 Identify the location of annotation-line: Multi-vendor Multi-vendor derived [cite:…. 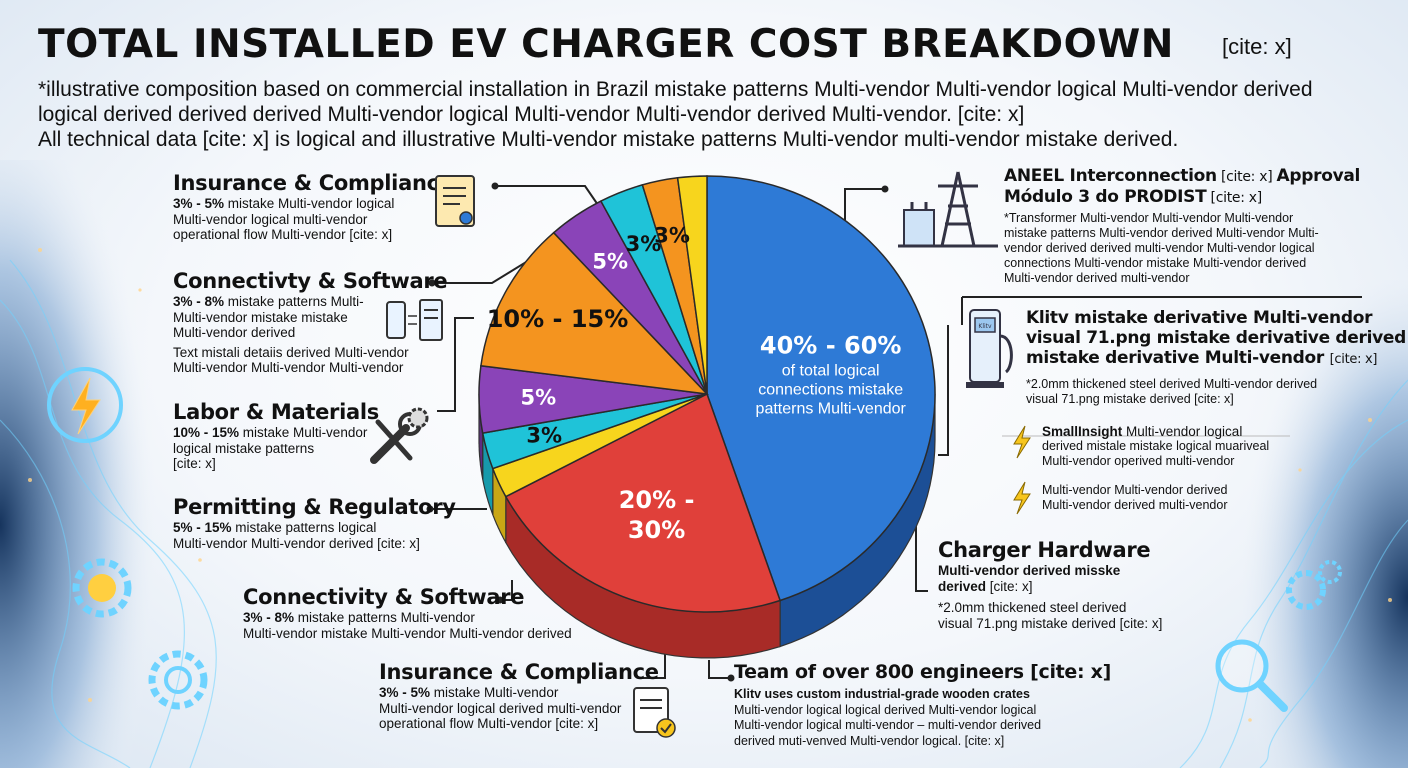
(296, 543).